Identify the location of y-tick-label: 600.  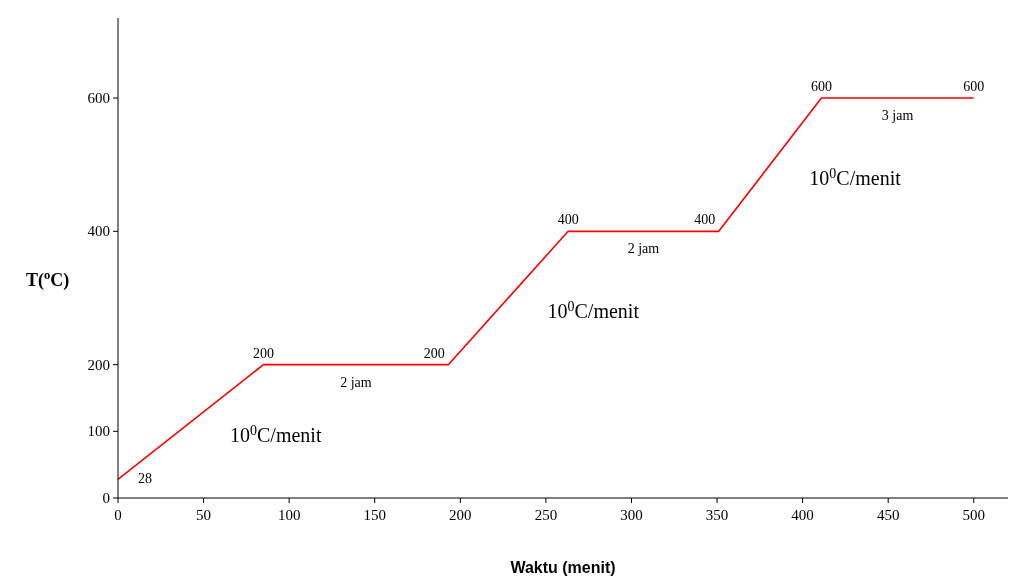
(98, 98).